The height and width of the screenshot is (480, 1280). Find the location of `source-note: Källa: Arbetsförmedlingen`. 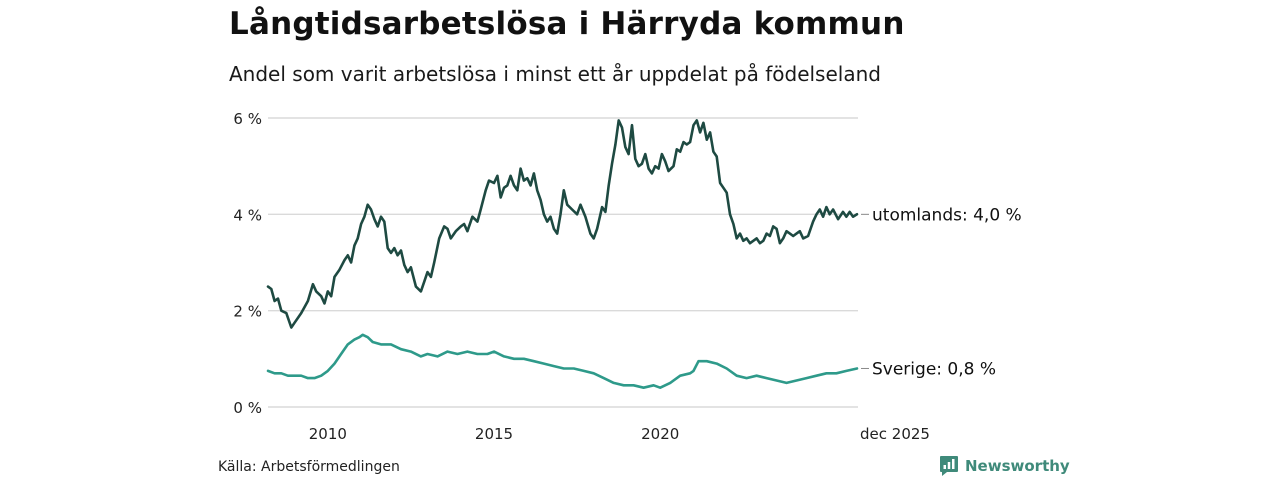

source-note: Källa: Arbetsförmedlingen is located at coordinates (309, 467).